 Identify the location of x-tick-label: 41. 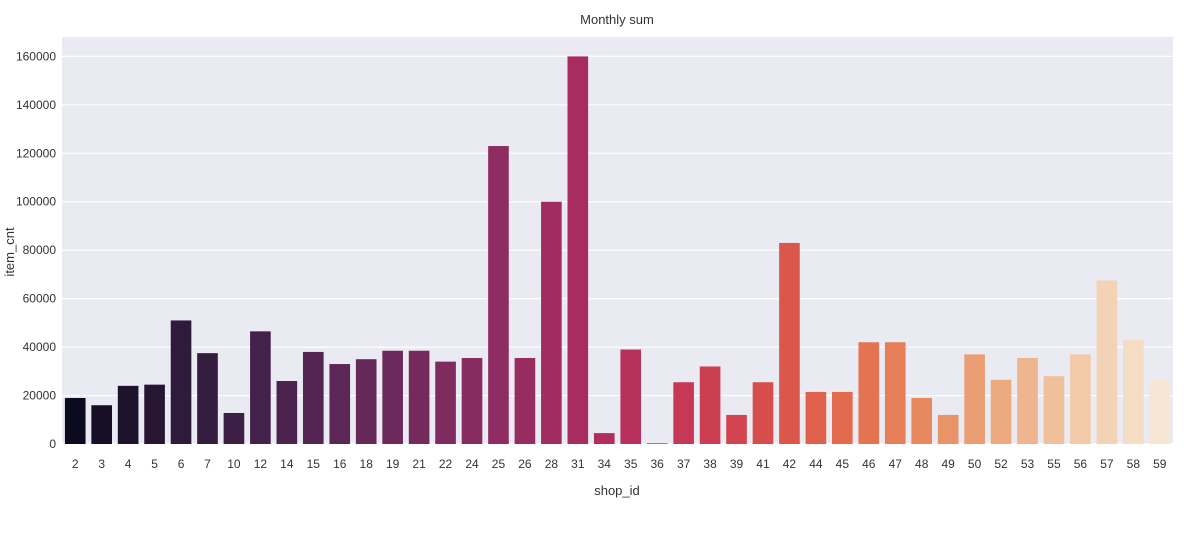
(763, 464).